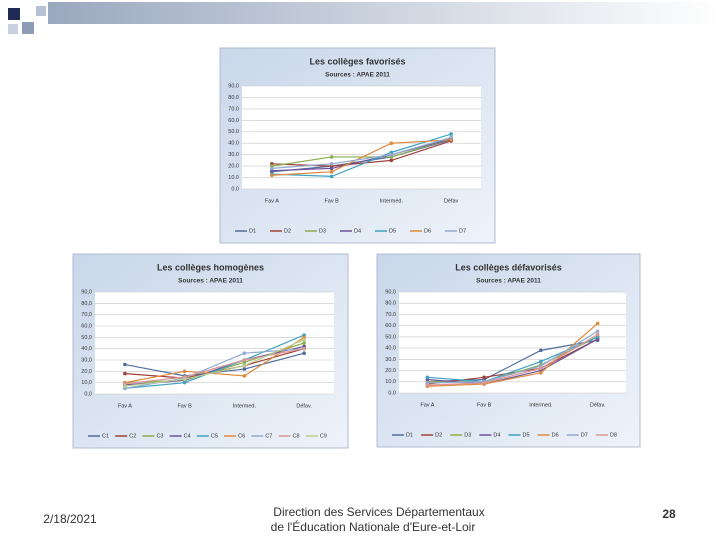 The image size is (720, 540). What do you see at coordinates (210, 267) in the screenshot?
I see `chart-title: Les collèges homogènes` at bounding box center [210, 267].